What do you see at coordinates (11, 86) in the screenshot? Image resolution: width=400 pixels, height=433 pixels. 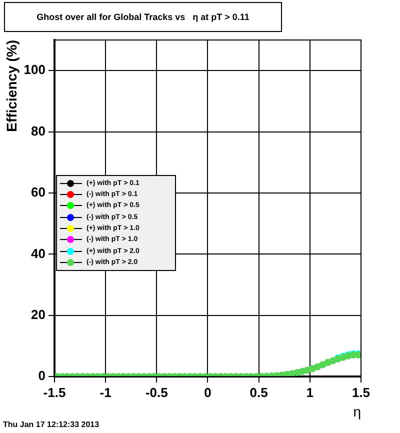 I see `y-axis-title: Efficiency (%)` at bounding box center [11, 86].